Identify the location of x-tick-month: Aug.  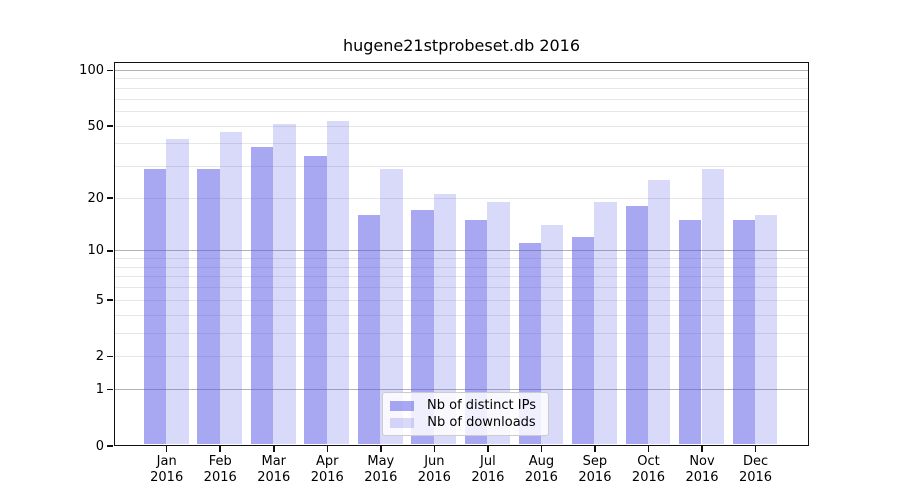
(541, 461).